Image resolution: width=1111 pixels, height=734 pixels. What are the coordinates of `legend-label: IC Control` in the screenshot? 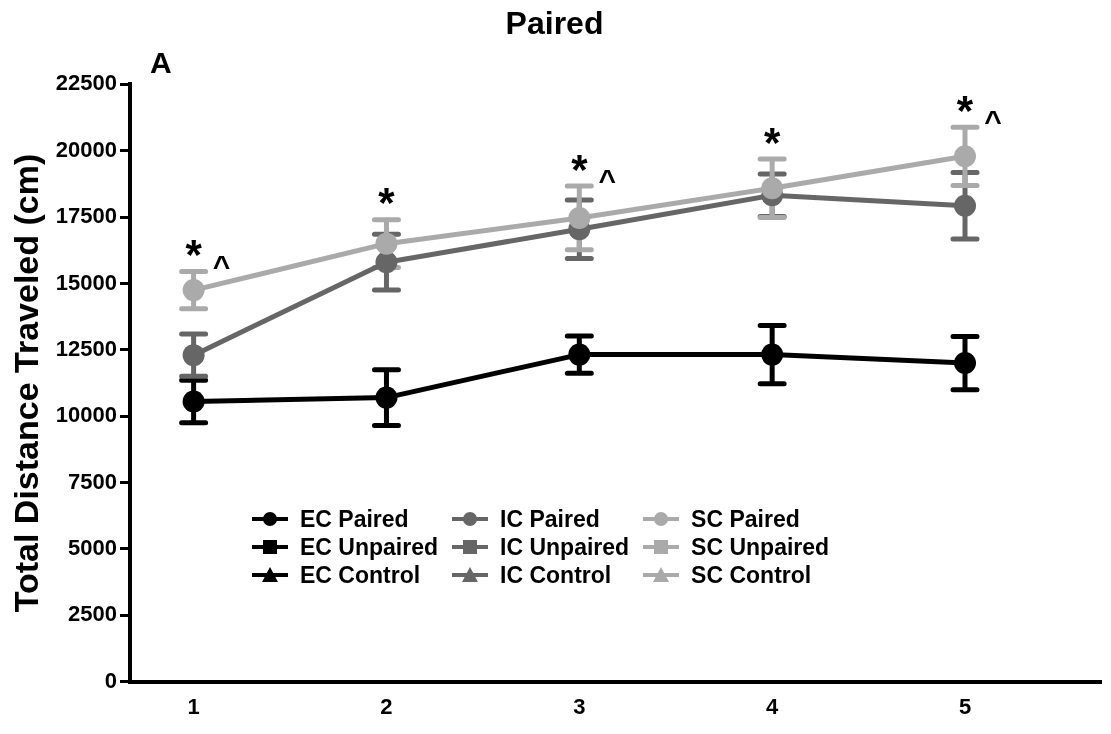 It's located at (556, 575).